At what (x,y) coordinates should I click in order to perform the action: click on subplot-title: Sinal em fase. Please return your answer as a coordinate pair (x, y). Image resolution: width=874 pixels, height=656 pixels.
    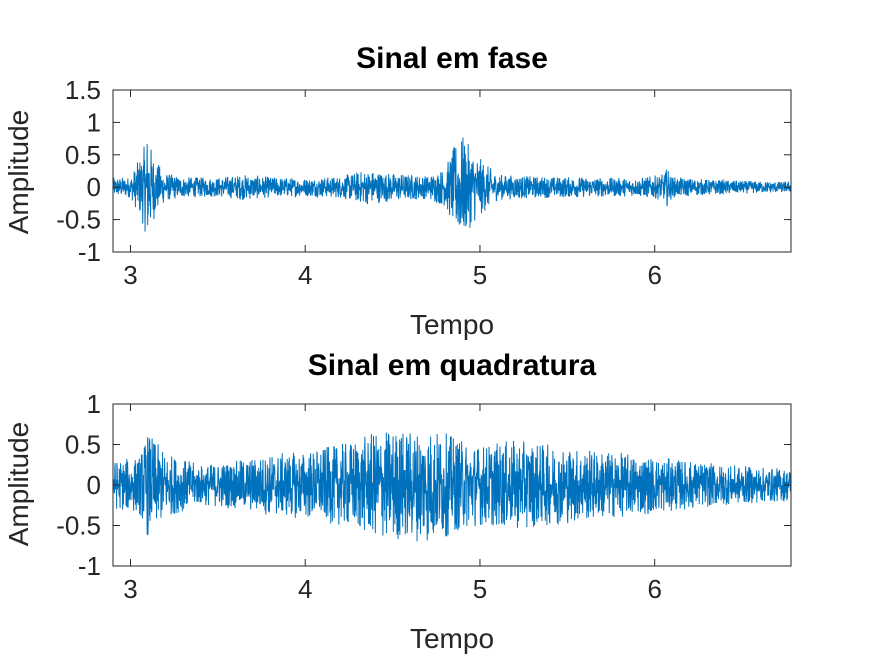
    Looking at the image, I should click on (452, 58).